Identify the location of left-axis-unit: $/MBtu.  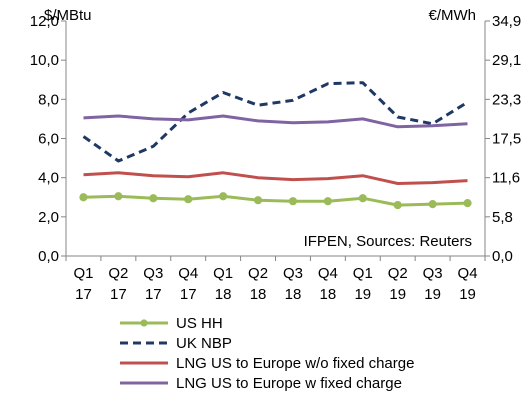
(68, 15).